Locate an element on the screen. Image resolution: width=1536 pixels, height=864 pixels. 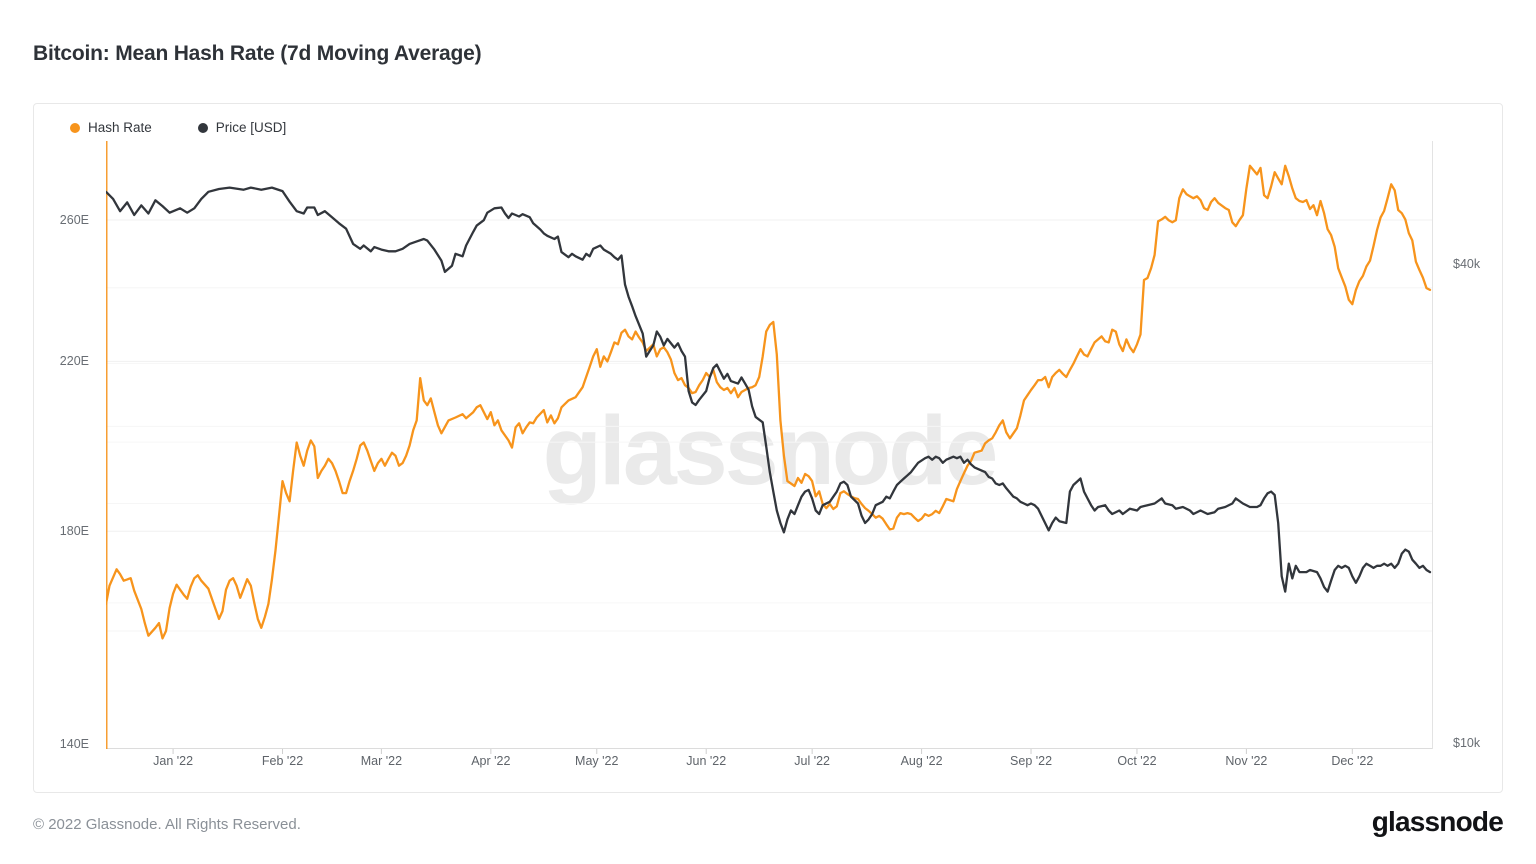
y-axis-label-left: 140E is located at coordinates (74, 744).